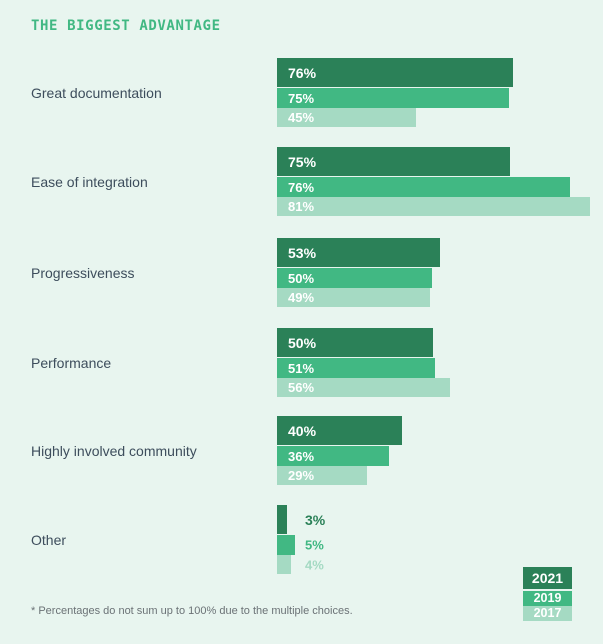  Describe the element at coordinates (300, 545) in the screenshot. I see `bar-2019: 5%` at that location.